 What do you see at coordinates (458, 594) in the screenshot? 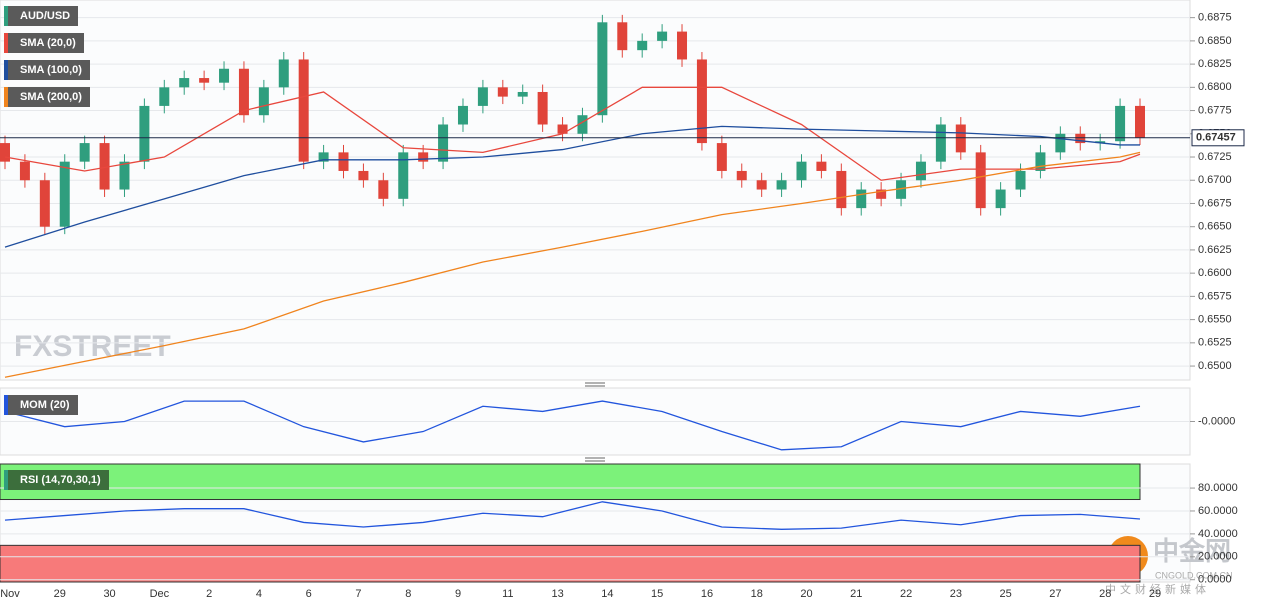
I see `x-tick-label: 9` at bounding box center [458, 594].